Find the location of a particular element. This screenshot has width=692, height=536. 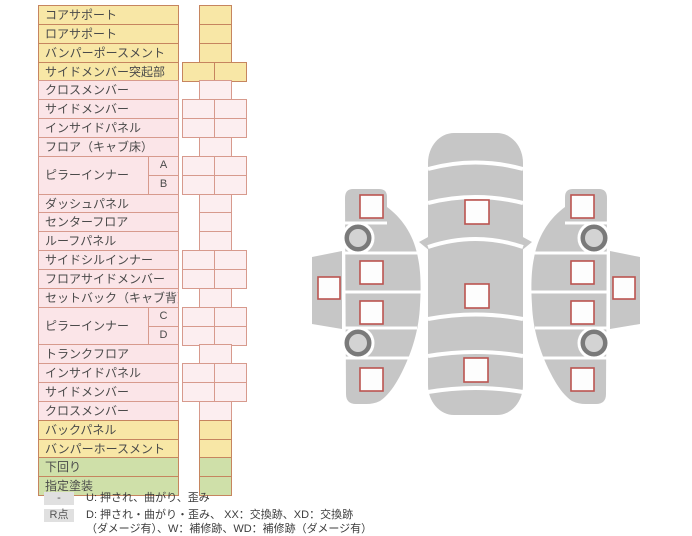

table-row: ピラーインナー C D is located at coordinates (153, 326).